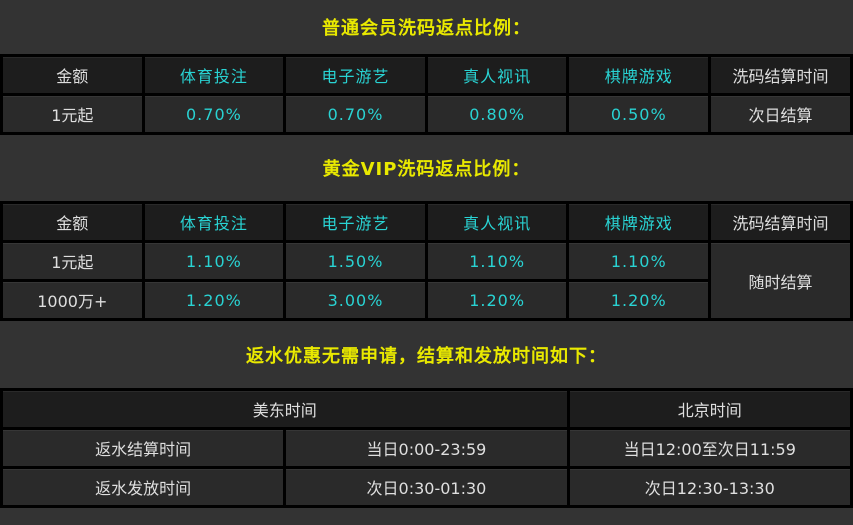 This screenshot has width=853, height=525. Describe the element at coordinates (426, 169) in the screenshot. I see `section-title-gold-vip: 黄金VIP洗码返点比例：` at that location.